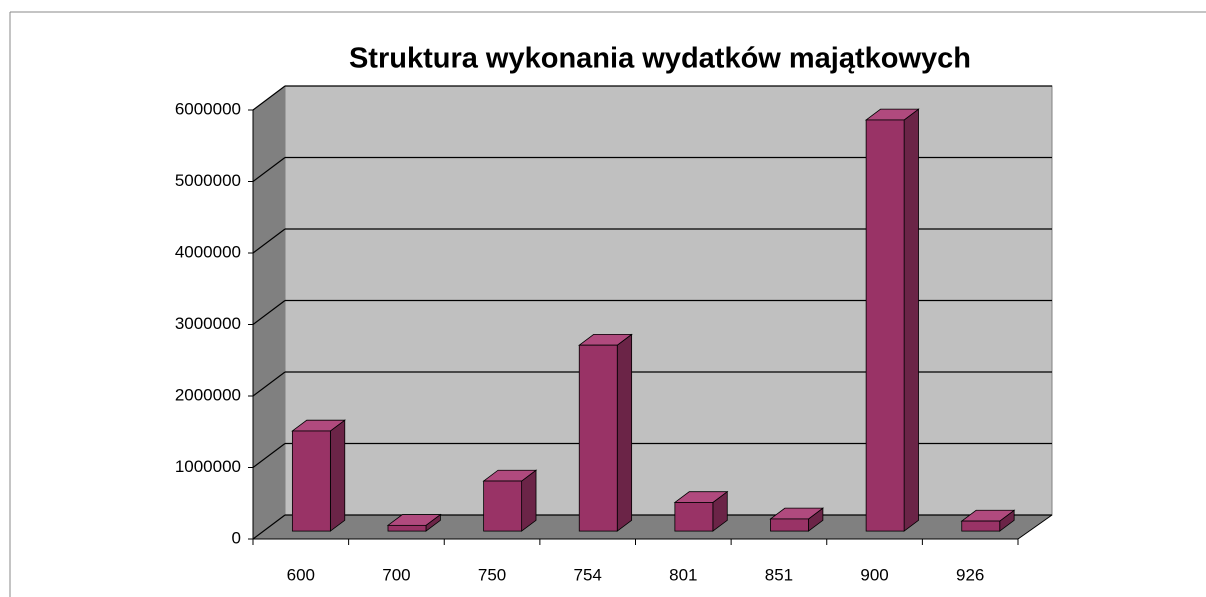 The height and width of the screenshot is (597, 1206). I want to click on y-tick-label: 5000000, so click(208, 180).